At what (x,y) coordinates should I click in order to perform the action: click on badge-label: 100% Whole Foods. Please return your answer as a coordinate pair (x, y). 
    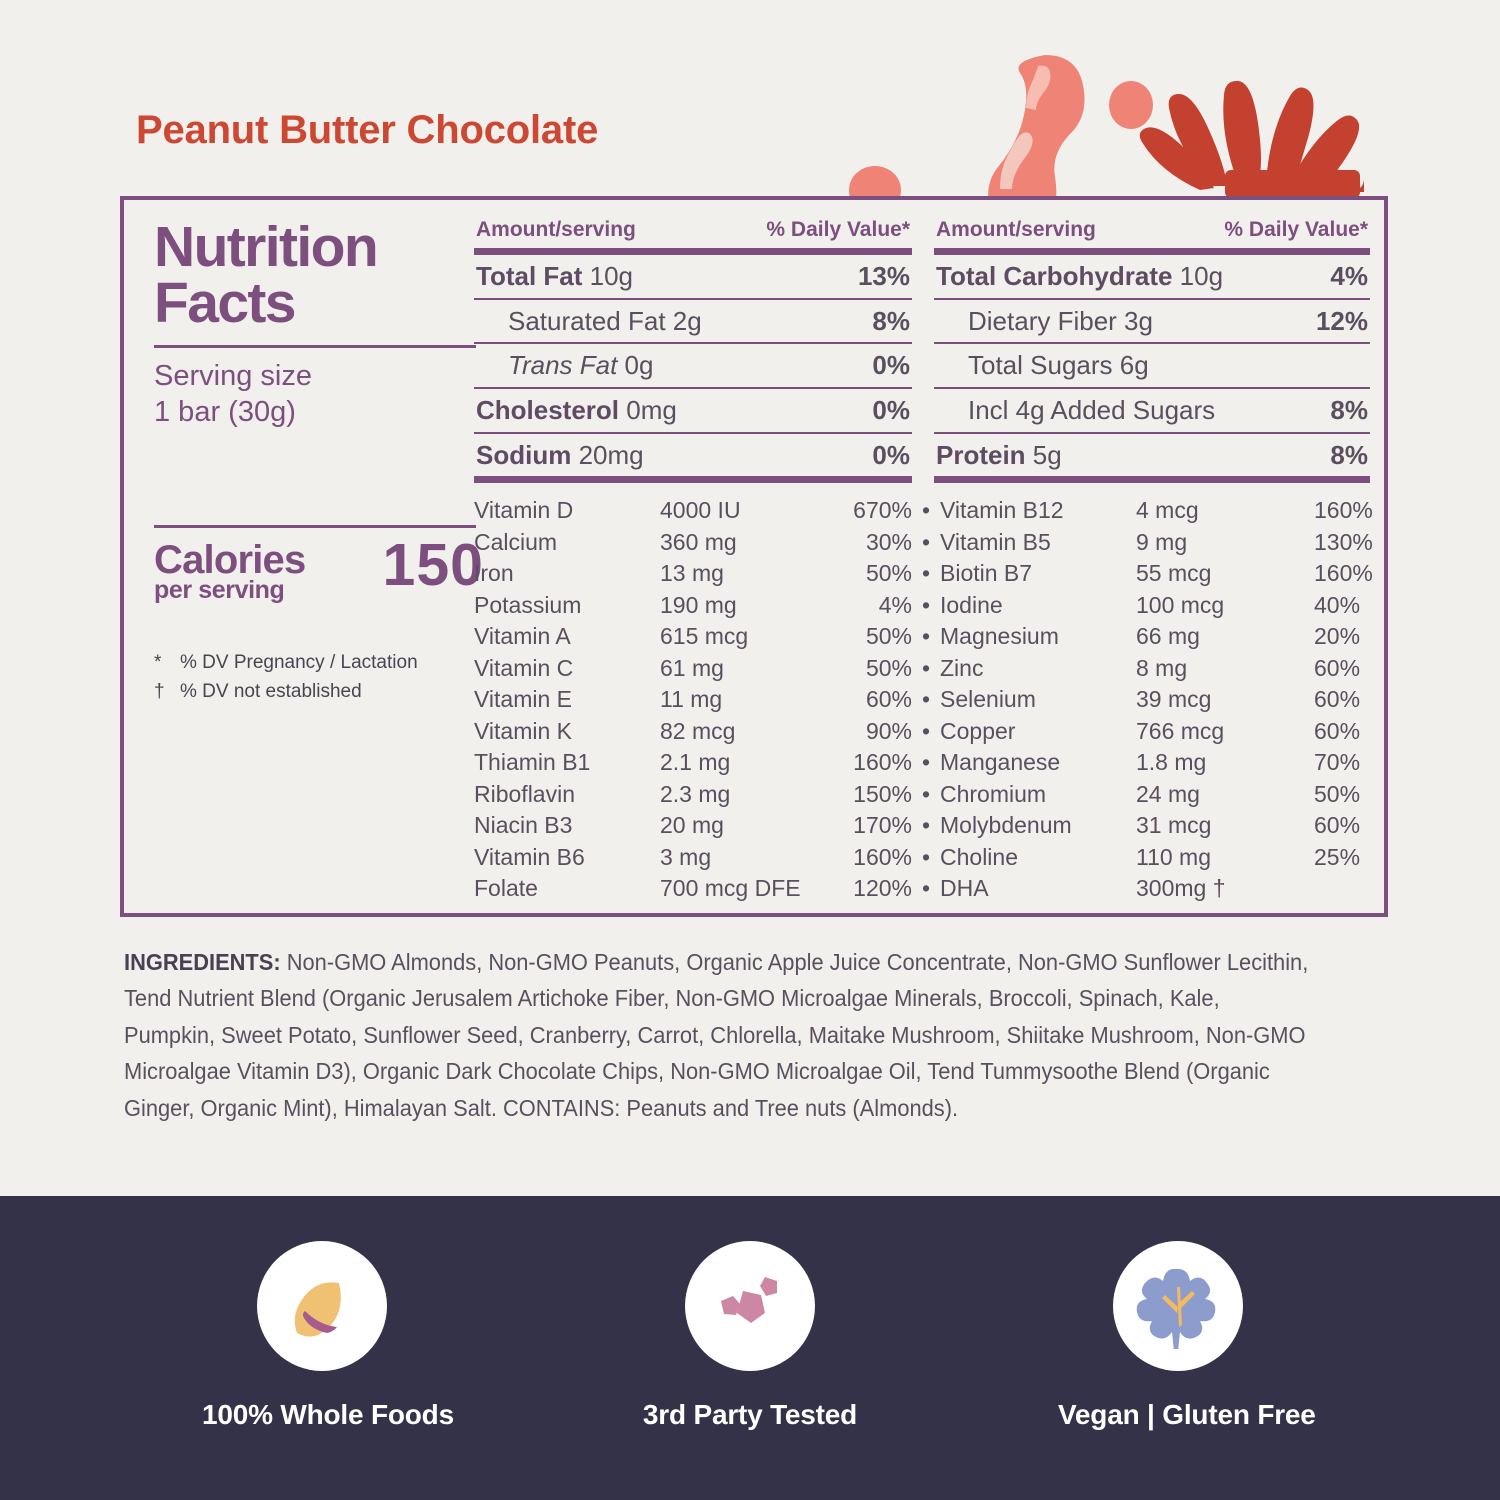
    Looking at the image, I should click on (328, 1414).